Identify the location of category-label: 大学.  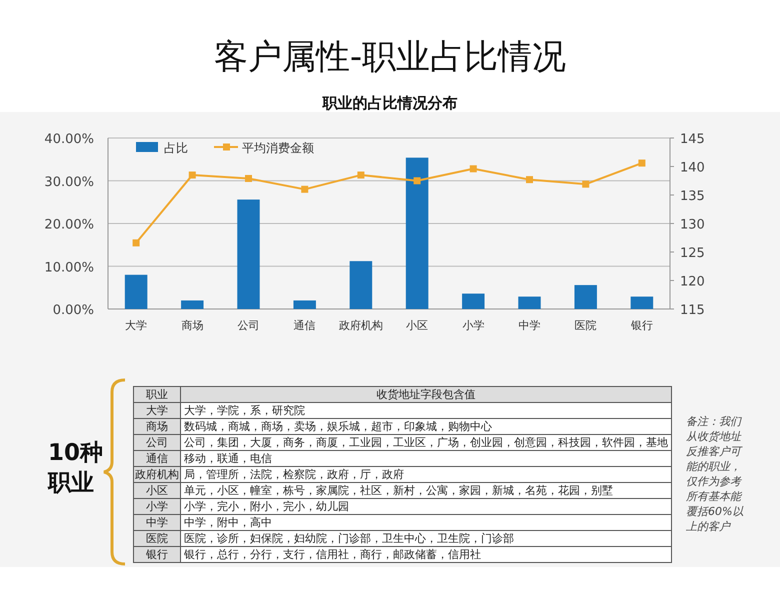
(157, 410).